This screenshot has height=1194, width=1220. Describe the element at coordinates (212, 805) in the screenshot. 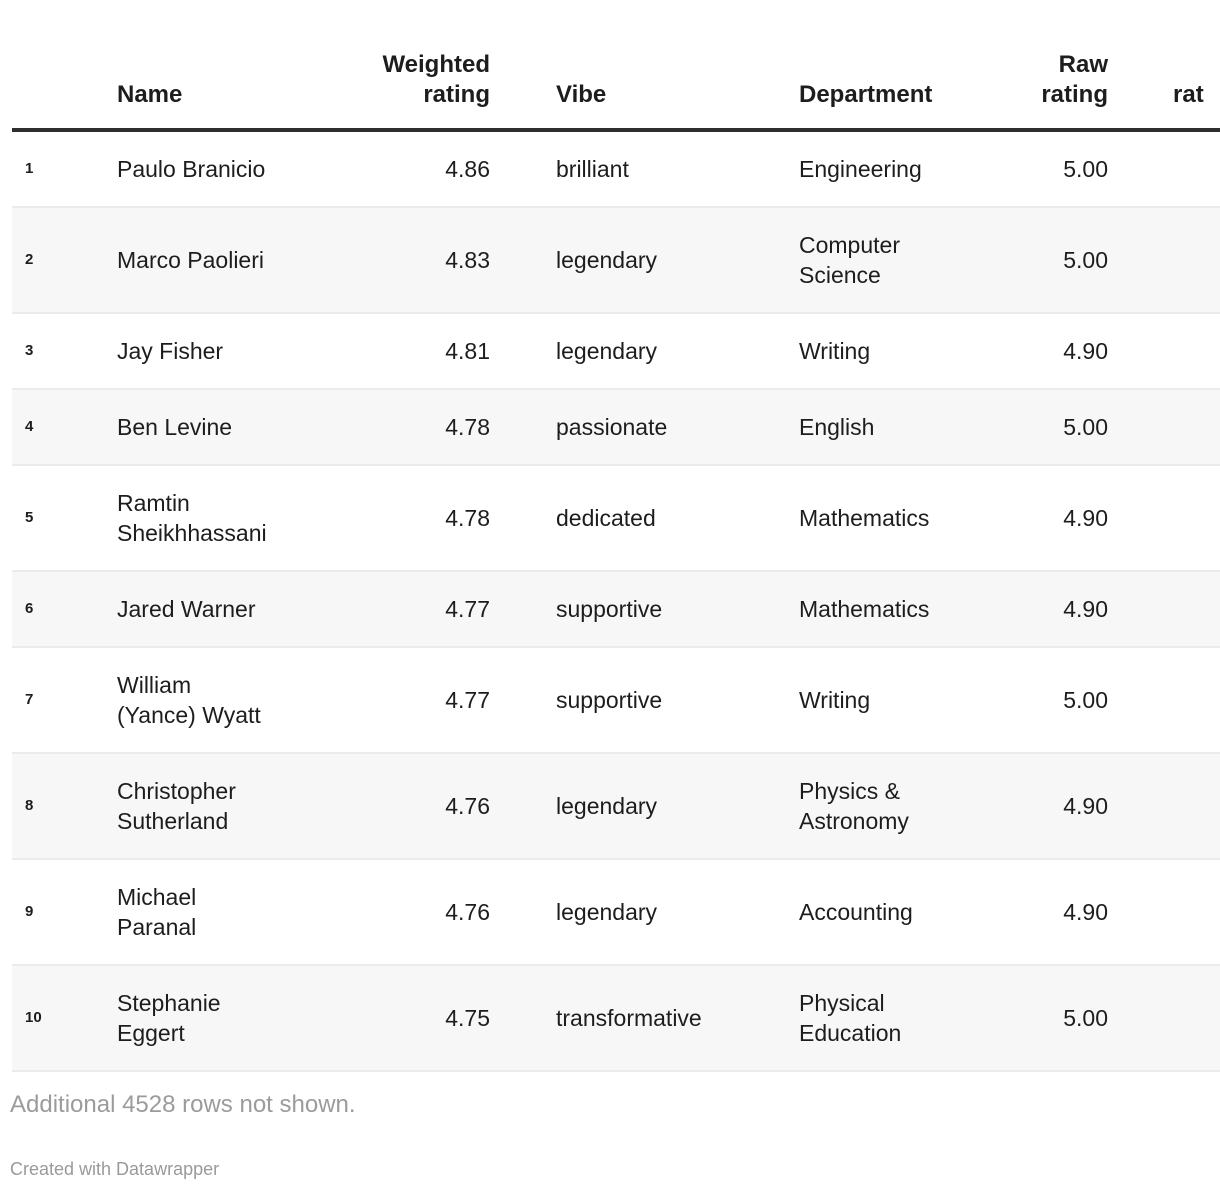

I see `cell-name: Christopher Sutherland` at that location.